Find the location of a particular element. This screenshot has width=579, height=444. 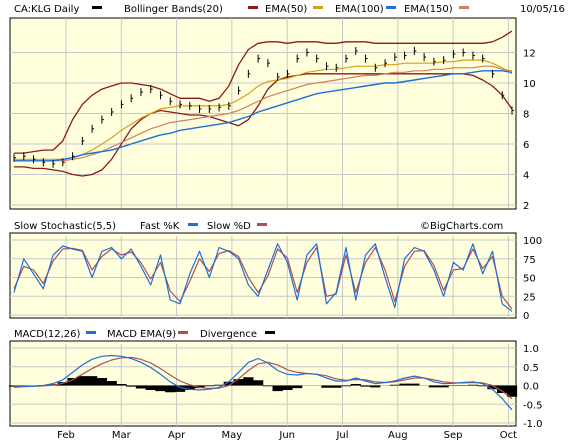

x-tick-label-apr: Apr is located at coordinates (177, 435).